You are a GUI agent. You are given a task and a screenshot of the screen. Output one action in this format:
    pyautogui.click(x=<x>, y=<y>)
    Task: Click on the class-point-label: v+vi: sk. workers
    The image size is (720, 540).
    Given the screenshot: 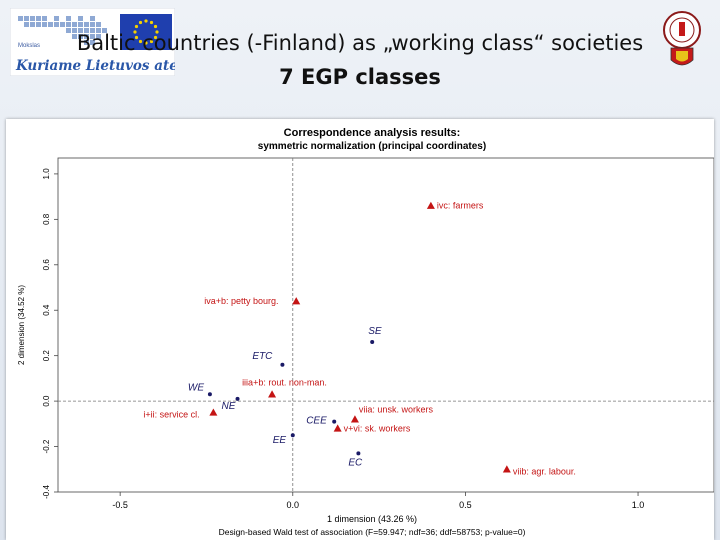 What is the action you would take?
    pyautogui.click(x=377, y=428)
    